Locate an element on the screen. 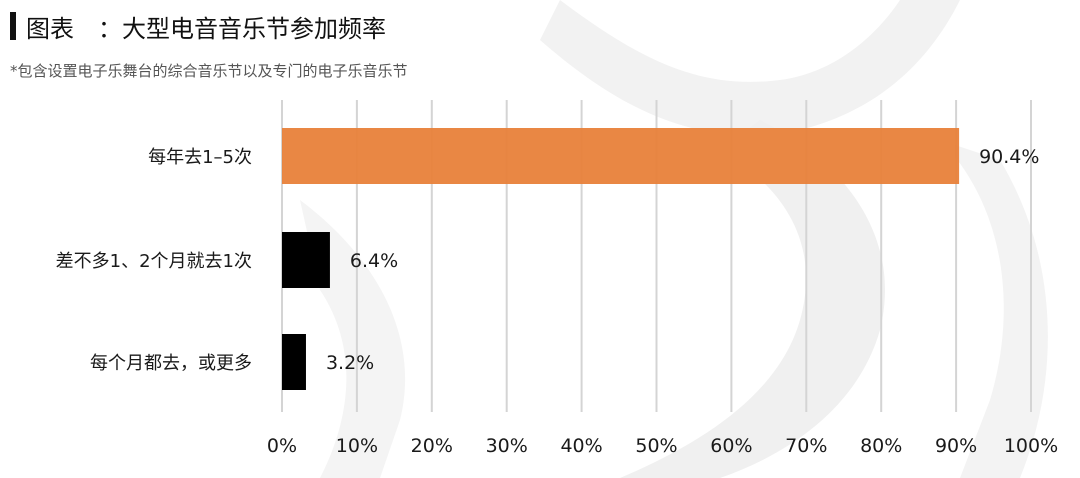 Image resolution: width=1080 pixels, height=478 pixels. x-tick-label-30: 30% is located at coordinates (507, 446).